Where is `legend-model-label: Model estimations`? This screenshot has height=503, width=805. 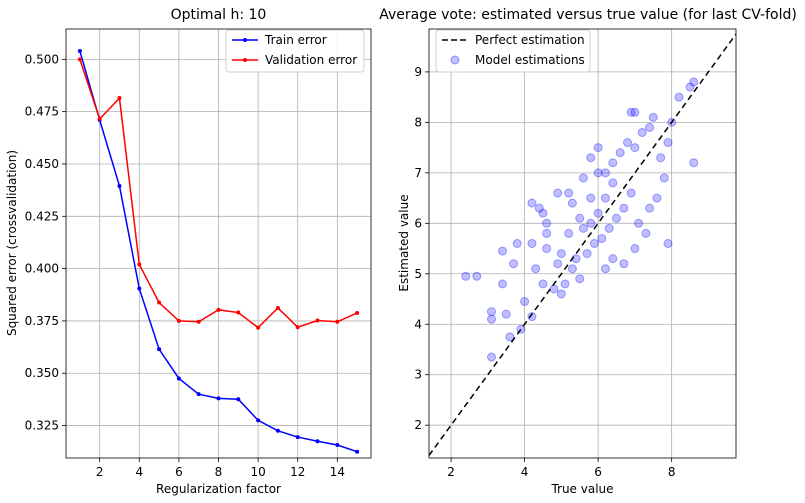 legend-model-label: Model estimations is located at coordinates (530, 60).